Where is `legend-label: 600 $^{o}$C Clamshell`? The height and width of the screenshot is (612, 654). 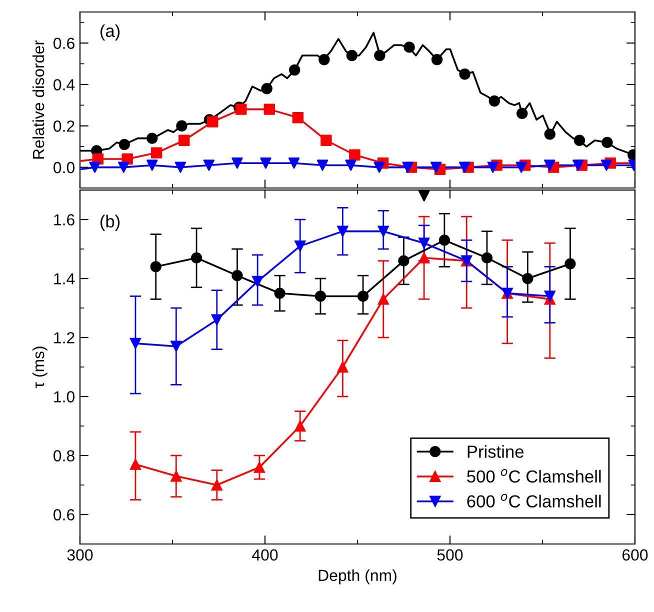 legend-label: 600 $^{o}$C Clamshell is located at coordinates (534, 501).